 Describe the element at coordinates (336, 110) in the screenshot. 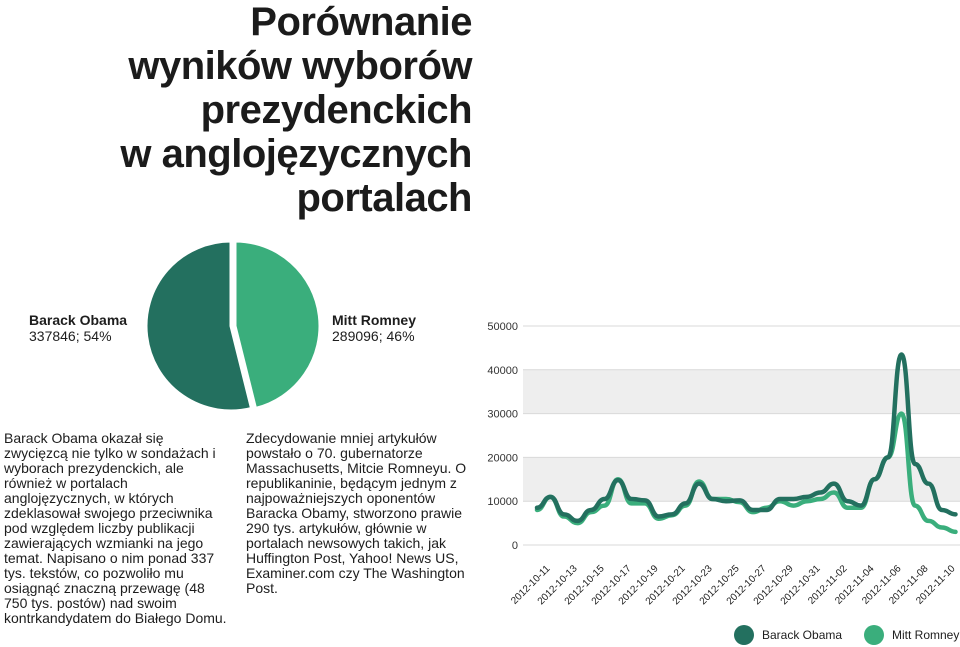

I see `title-line: prezydenckich` at that location.